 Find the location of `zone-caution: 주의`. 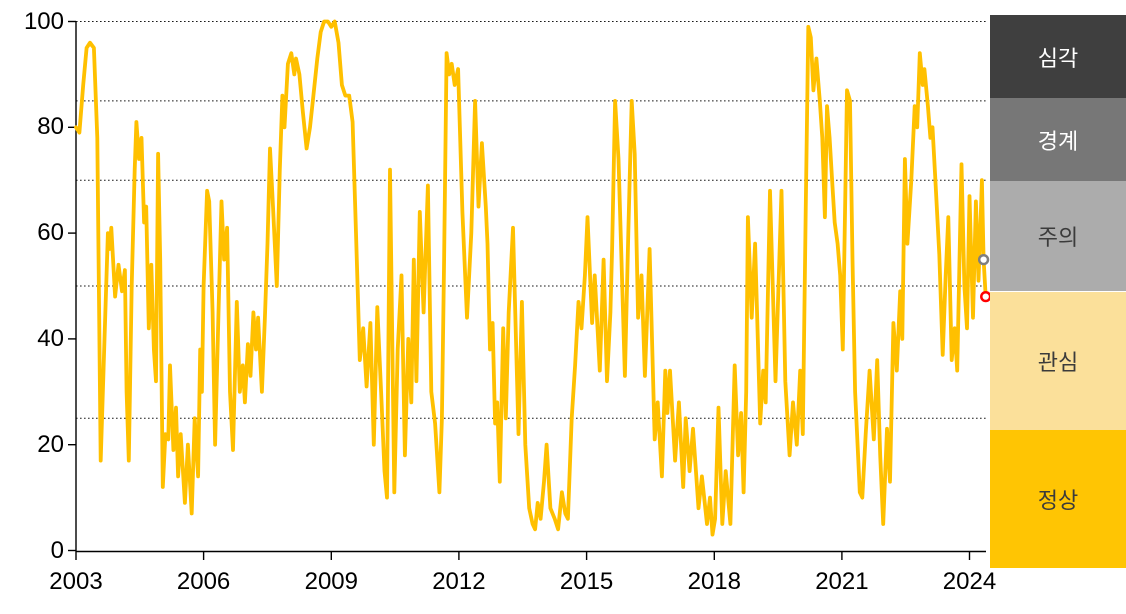

zone-caution: 주의 is located at coordinates (1058, 236).